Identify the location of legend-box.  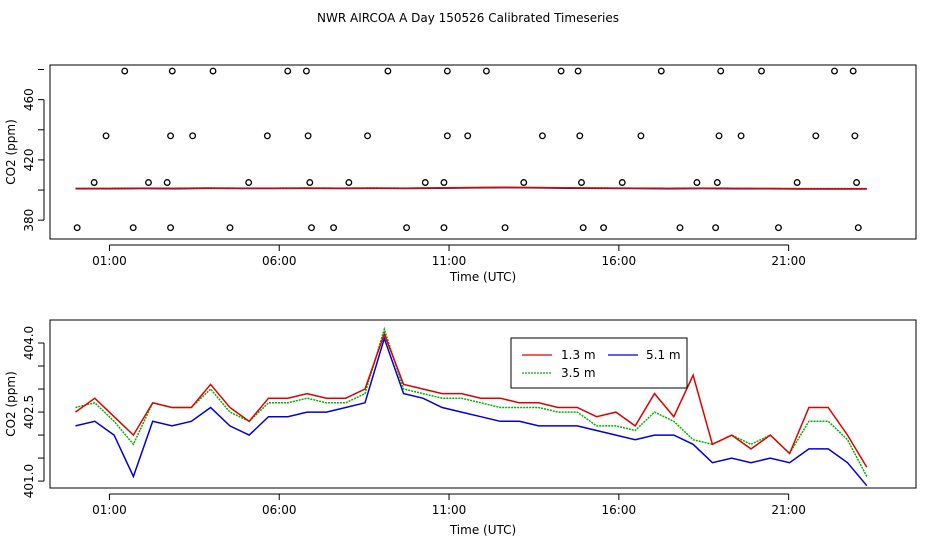
(599, 363).